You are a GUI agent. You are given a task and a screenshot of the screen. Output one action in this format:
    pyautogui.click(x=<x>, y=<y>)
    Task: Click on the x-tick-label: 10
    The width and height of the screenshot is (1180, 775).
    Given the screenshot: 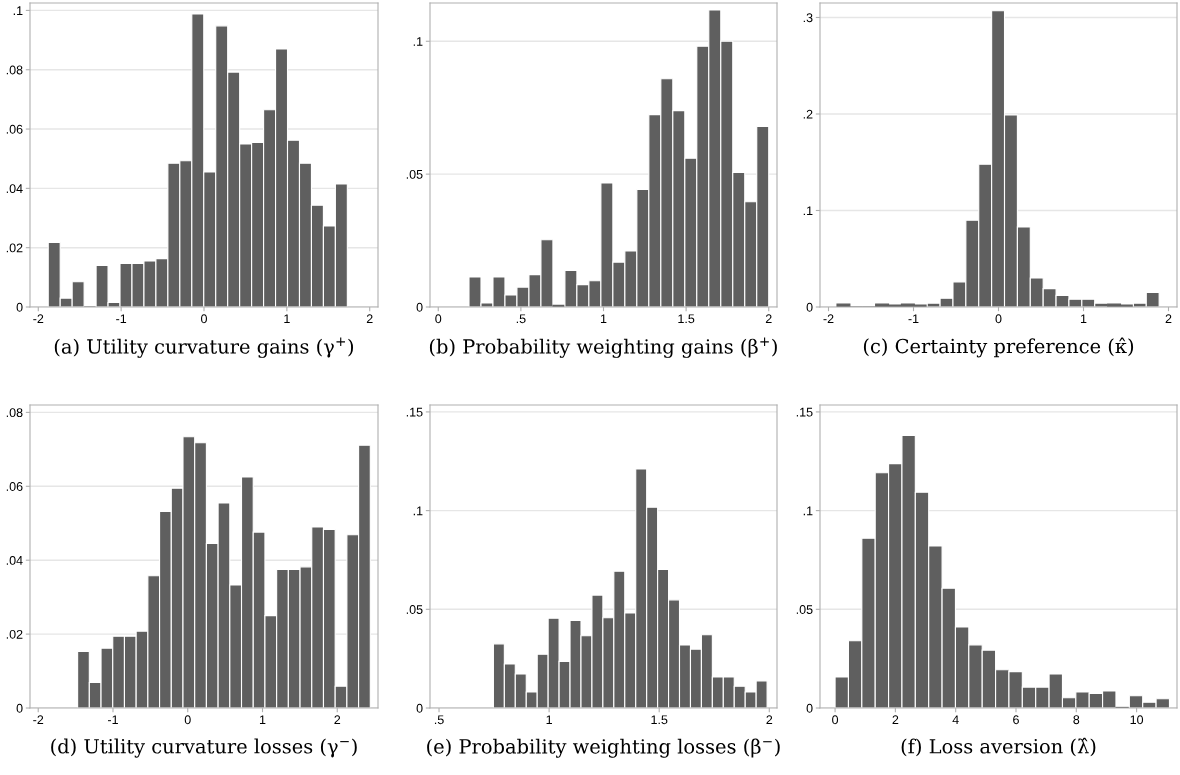 What is the action you would take?
    pyautogui.click(x=1137, y=720)
    